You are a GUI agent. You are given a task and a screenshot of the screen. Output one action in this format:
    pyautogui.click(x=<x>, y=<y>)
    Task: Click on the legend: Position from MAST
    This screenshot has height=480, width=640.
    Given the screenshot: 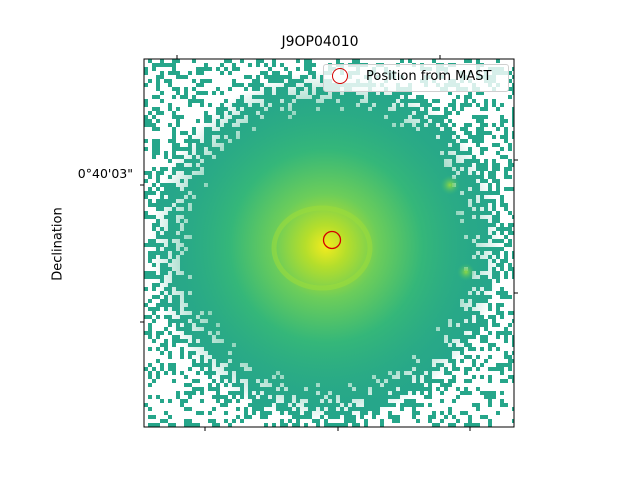 What is the action you would take?
    pyautogui.click(x=416, y=78)
    